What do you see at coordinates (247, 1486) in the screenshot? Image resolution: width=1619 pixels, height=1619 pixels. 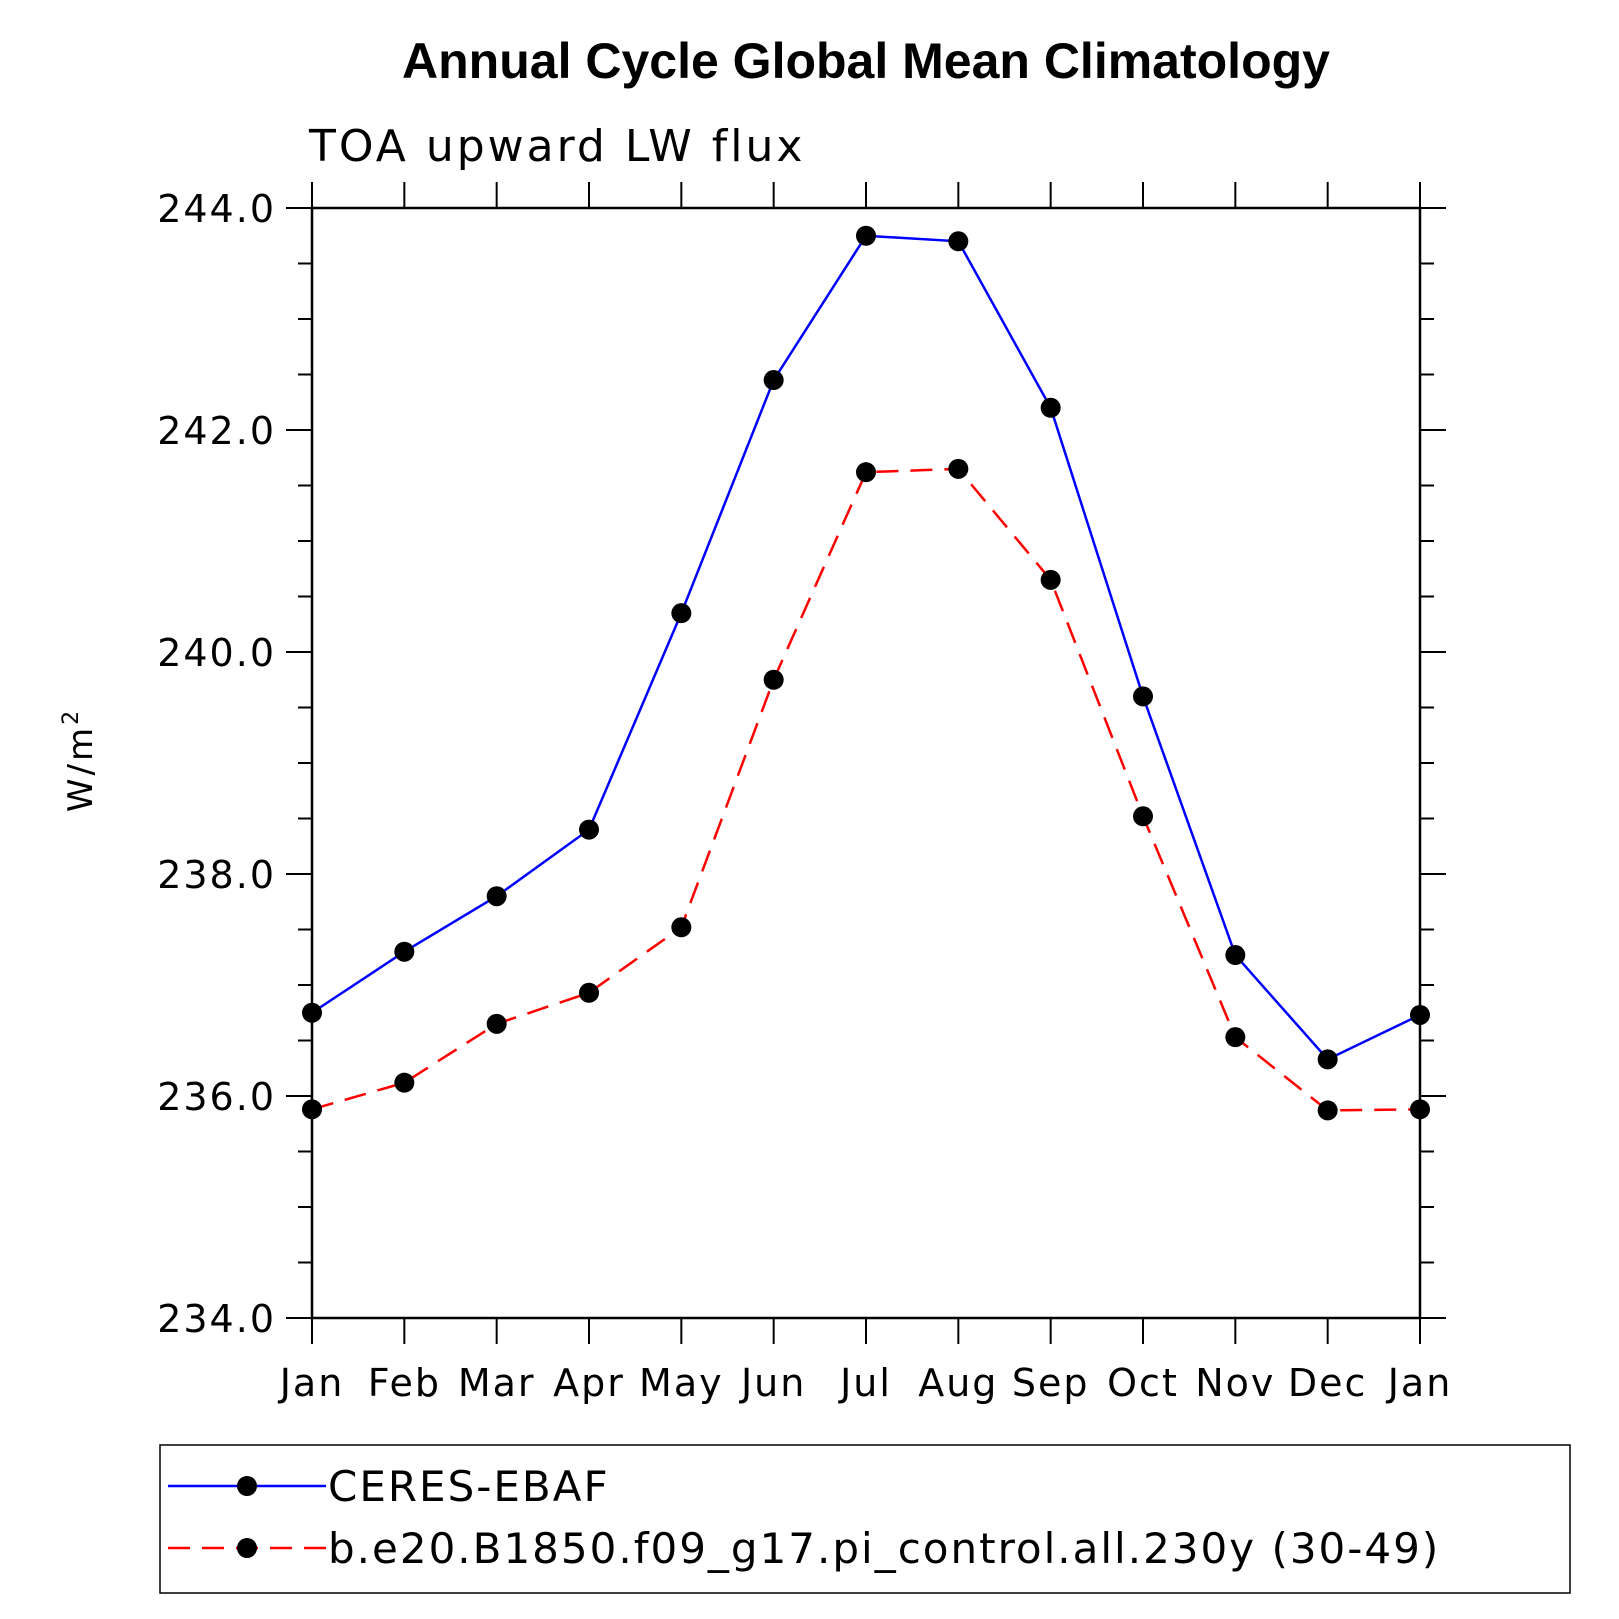 I see `legend-marker-ceres` at bounding box center [247, 1486].